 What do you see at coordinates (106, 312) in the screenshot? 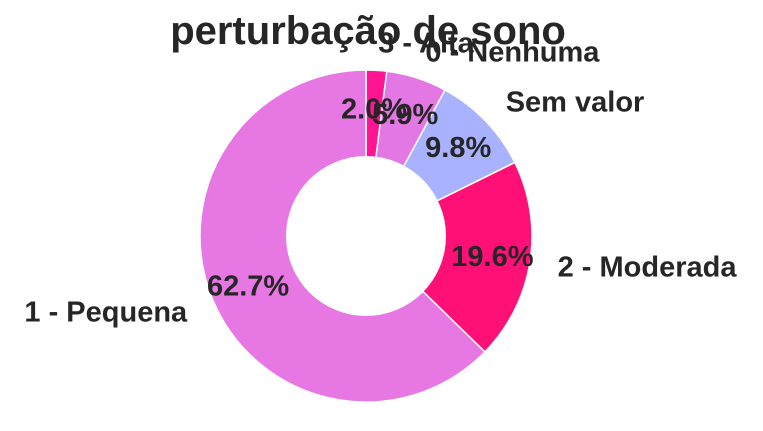
I see `category-label-4: 1 - Pequena` at bounding box center [106, 312].